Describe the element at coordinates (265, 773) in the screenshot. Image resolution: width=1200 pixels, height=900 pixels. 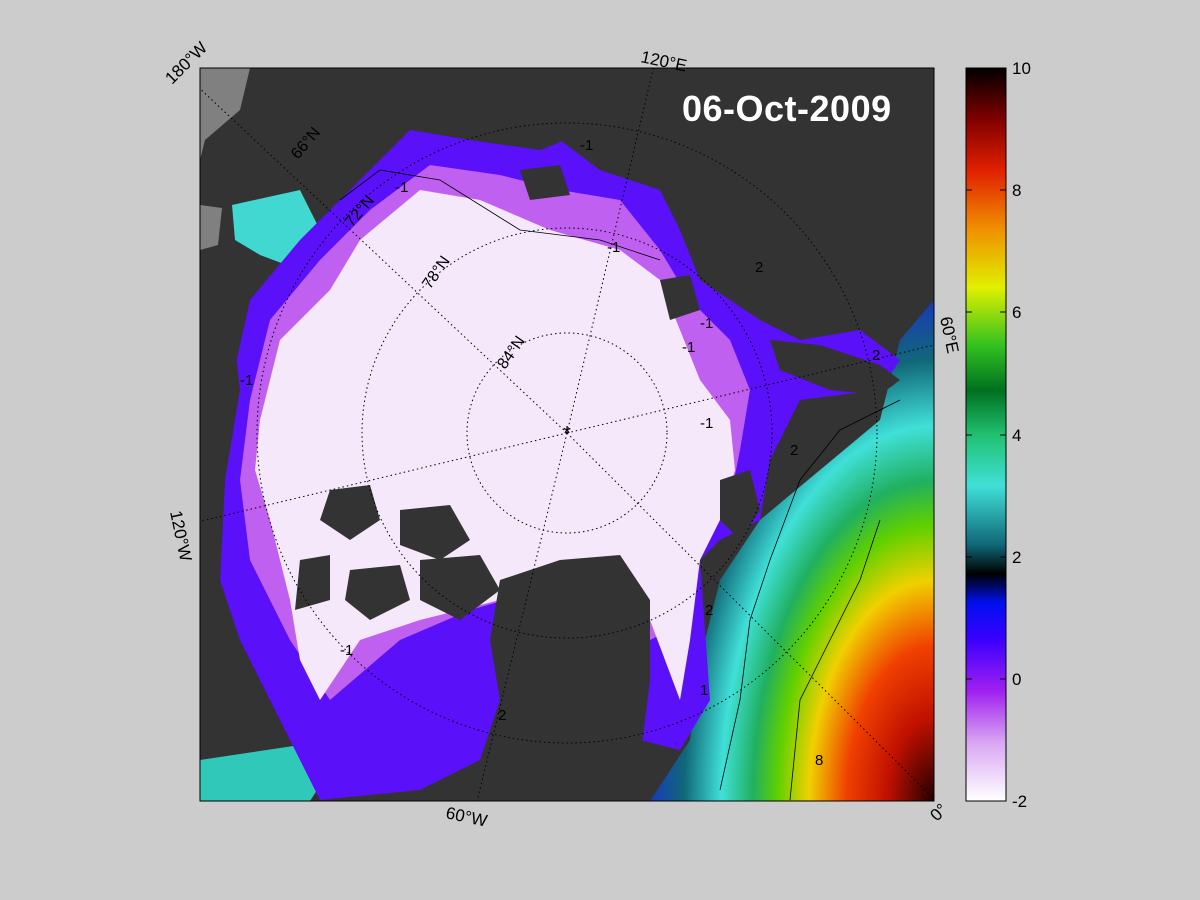
I see `hudson-water` at that location.